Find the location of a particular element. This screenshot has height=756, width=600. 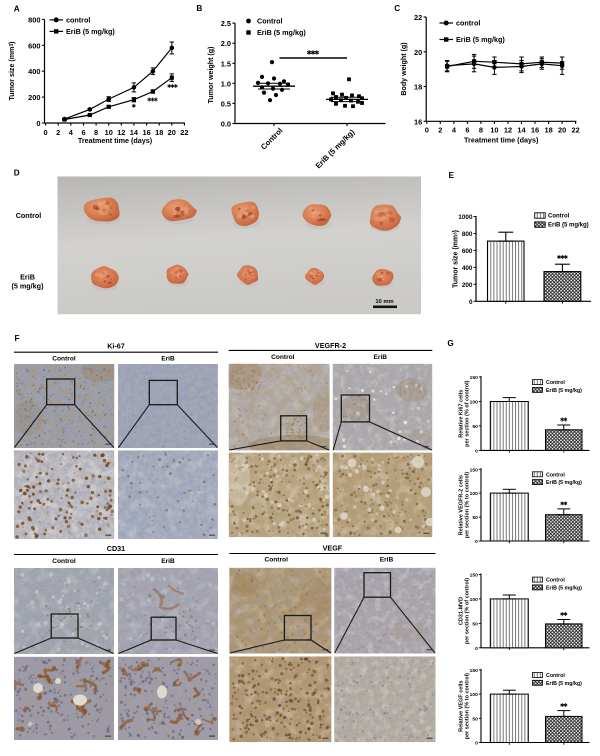

svg-text: (5 mg/kg) is located at coordinates (28, 286).